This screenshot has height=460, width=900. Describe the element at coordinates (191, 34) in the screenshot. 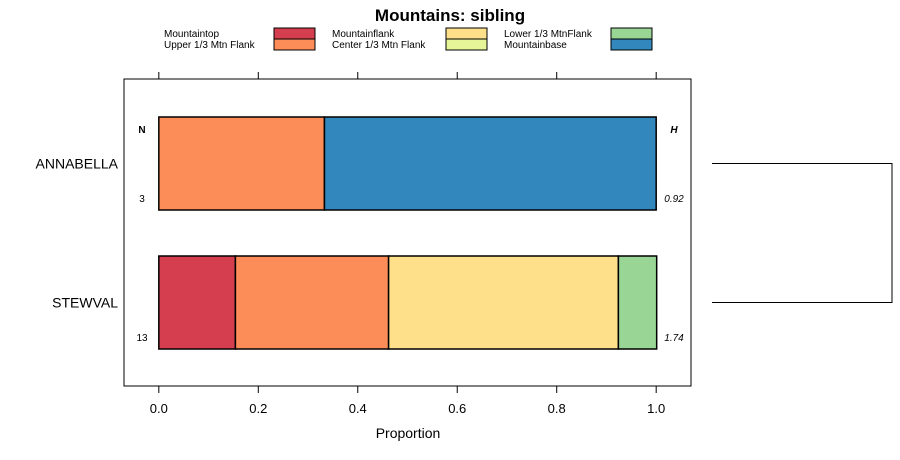

I see `legend-label: Mountaintop` at that location.